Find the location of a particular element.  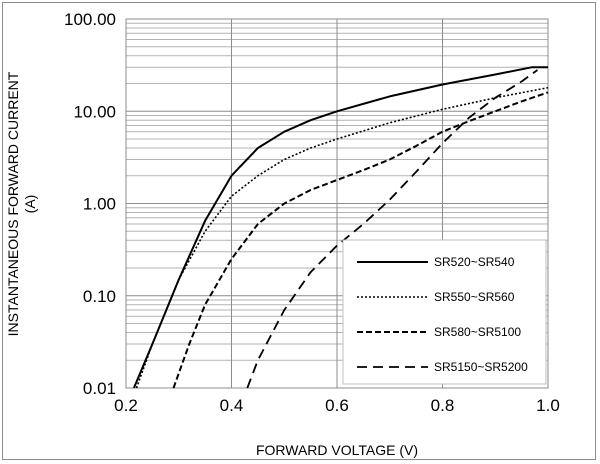

x-tick-labels: 0.2 0.4 0.6 0.8 1.0 is located at coordinates (337, 405).